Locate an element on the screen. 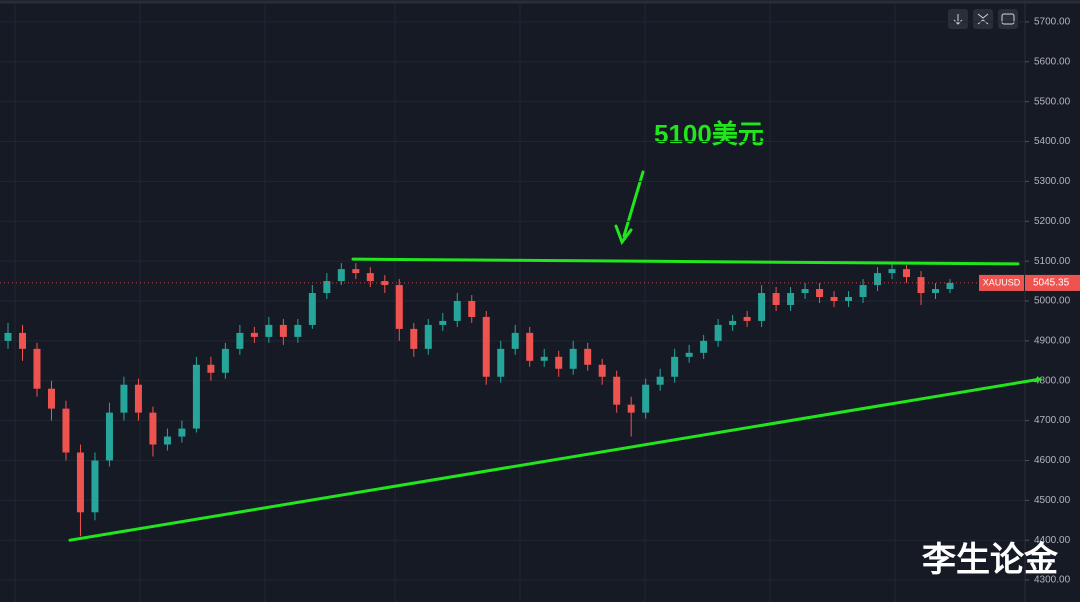 This screenshot has width=1080, height=602. y-tick-label: 5200.00 is located at coordinates (1052, 221).